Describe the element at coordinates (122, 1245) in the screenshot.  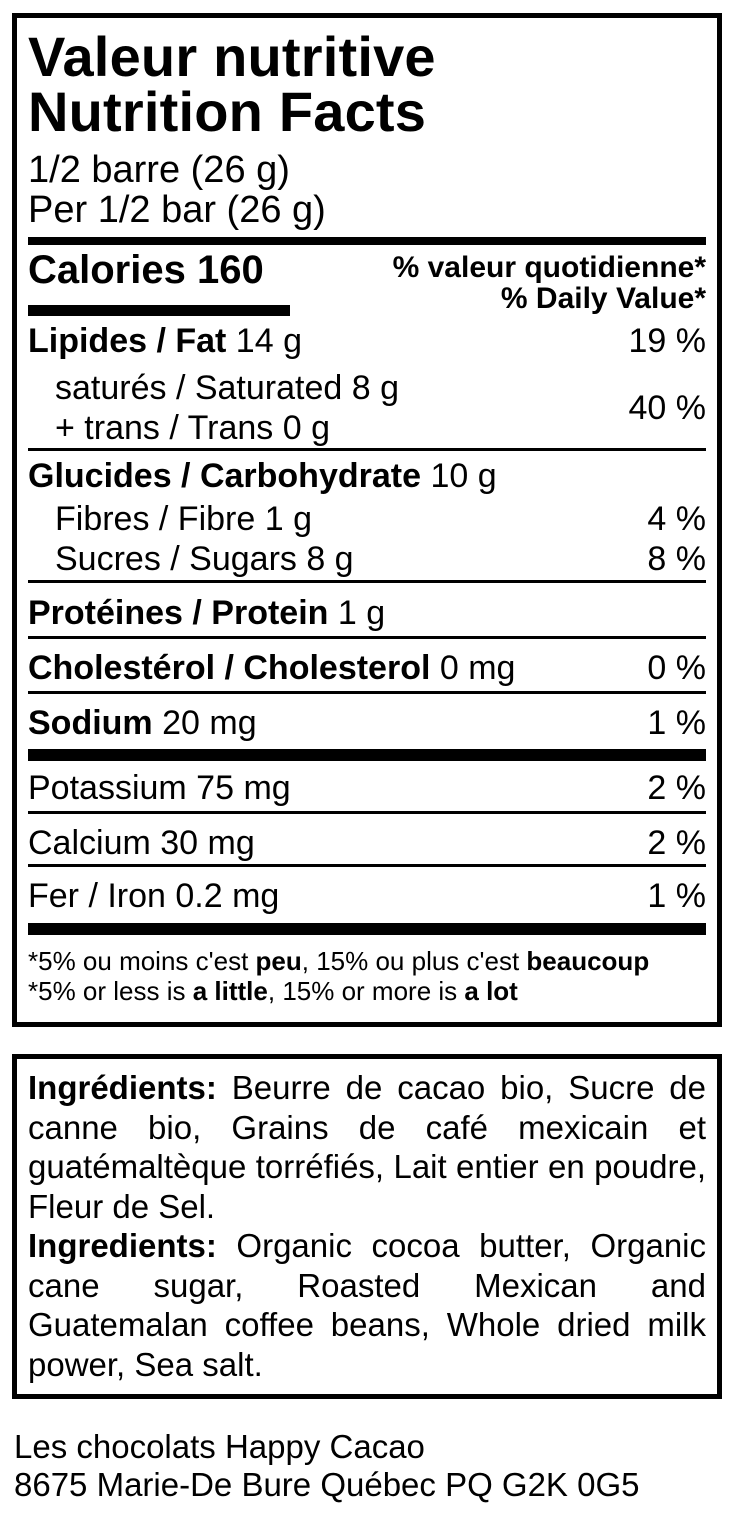
I see `ingredients-en-label: Ingredients:` at that location.